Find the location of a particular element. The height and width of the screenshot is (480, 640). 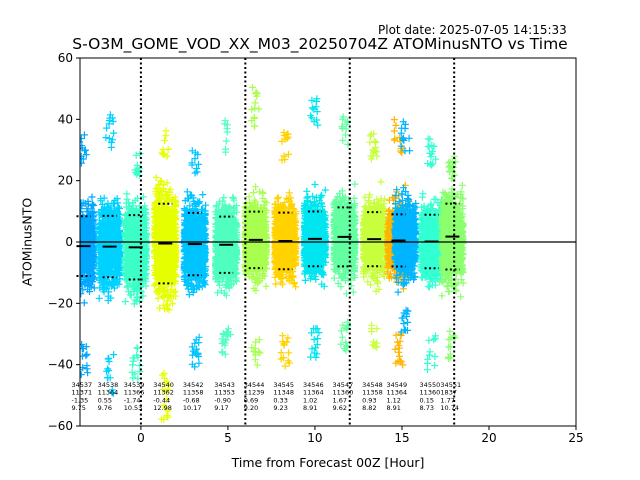

orbit-stat-line-4-2: -0.68 is located at coordinates (191, 400).